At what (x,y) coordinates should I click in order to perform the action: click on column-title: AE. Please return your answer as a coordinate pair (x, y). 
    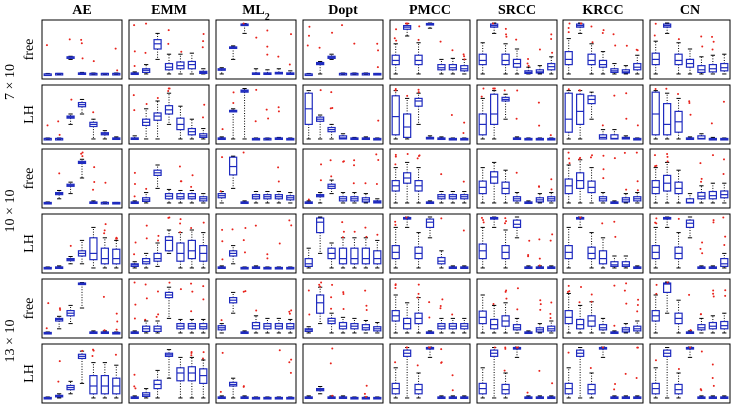
    Looking at the image, I should click on (81, 10).